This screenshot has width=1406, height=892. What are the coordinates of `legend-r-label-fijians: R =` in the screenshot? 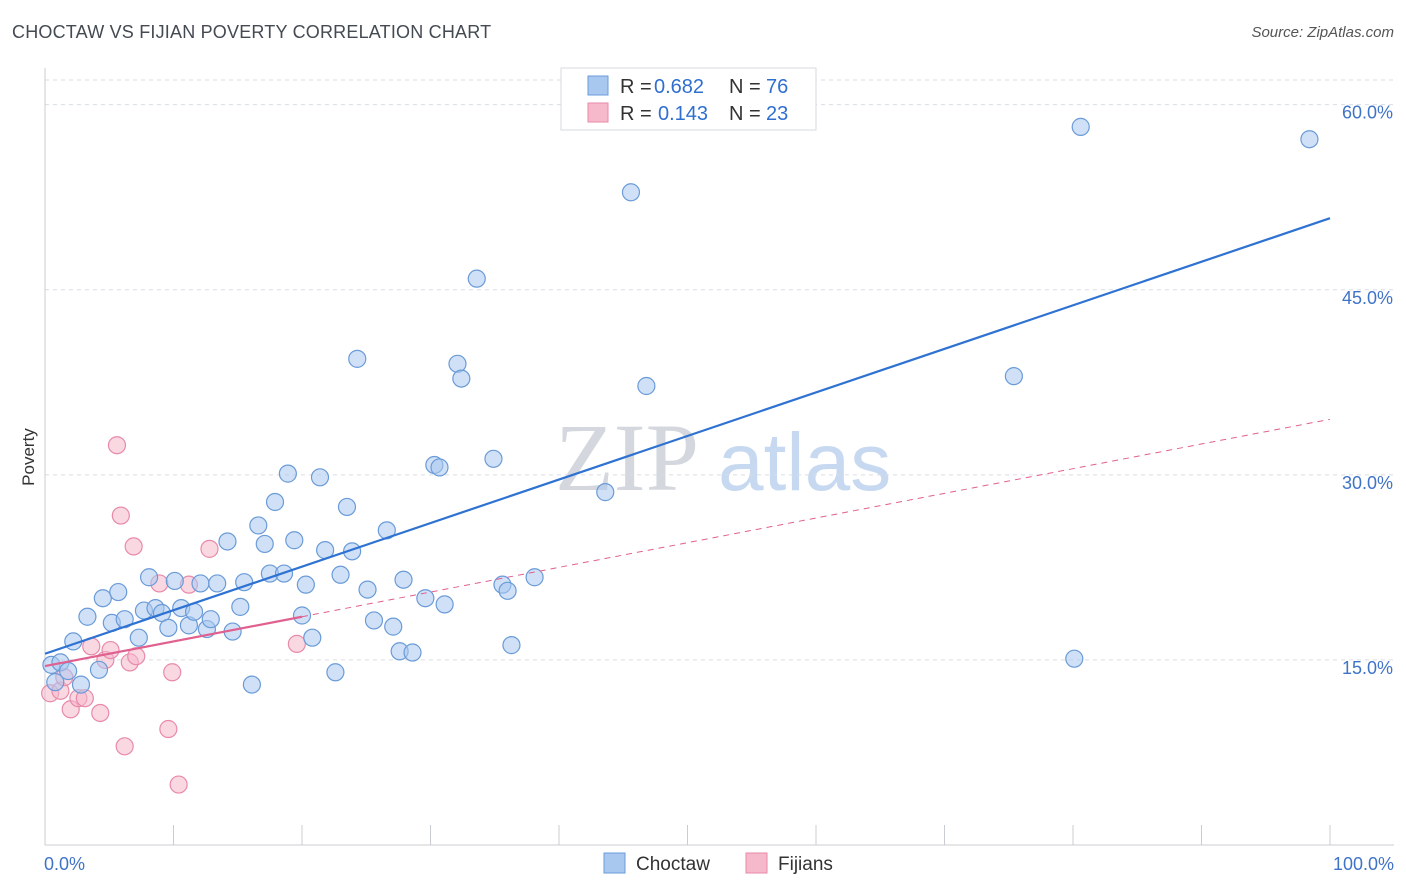 It's located at (636, 114).